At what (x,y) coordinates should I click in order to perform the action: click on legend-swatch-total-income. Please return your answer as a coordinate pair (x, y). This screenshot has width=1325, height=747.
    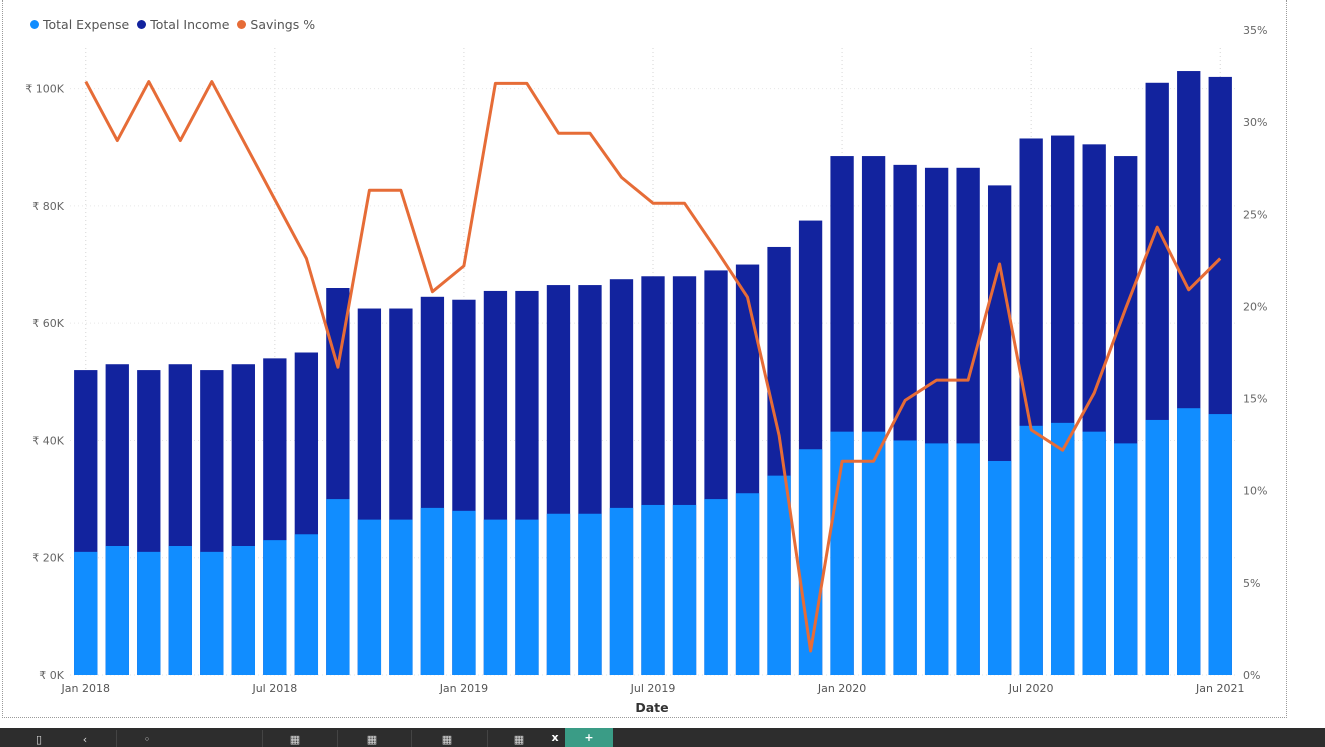
    Looking at the image, I should click on (142, 24).